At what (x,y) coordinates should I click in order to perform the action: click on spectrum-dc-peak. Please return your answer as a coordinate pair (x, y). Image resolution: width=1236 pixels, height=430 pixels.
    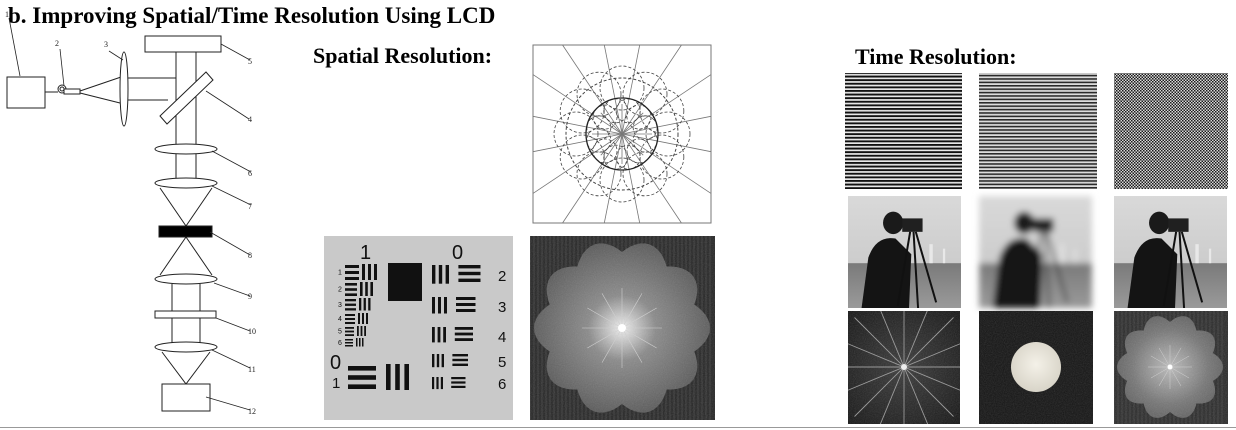
    Looking at the image, I should click on (904, 367).